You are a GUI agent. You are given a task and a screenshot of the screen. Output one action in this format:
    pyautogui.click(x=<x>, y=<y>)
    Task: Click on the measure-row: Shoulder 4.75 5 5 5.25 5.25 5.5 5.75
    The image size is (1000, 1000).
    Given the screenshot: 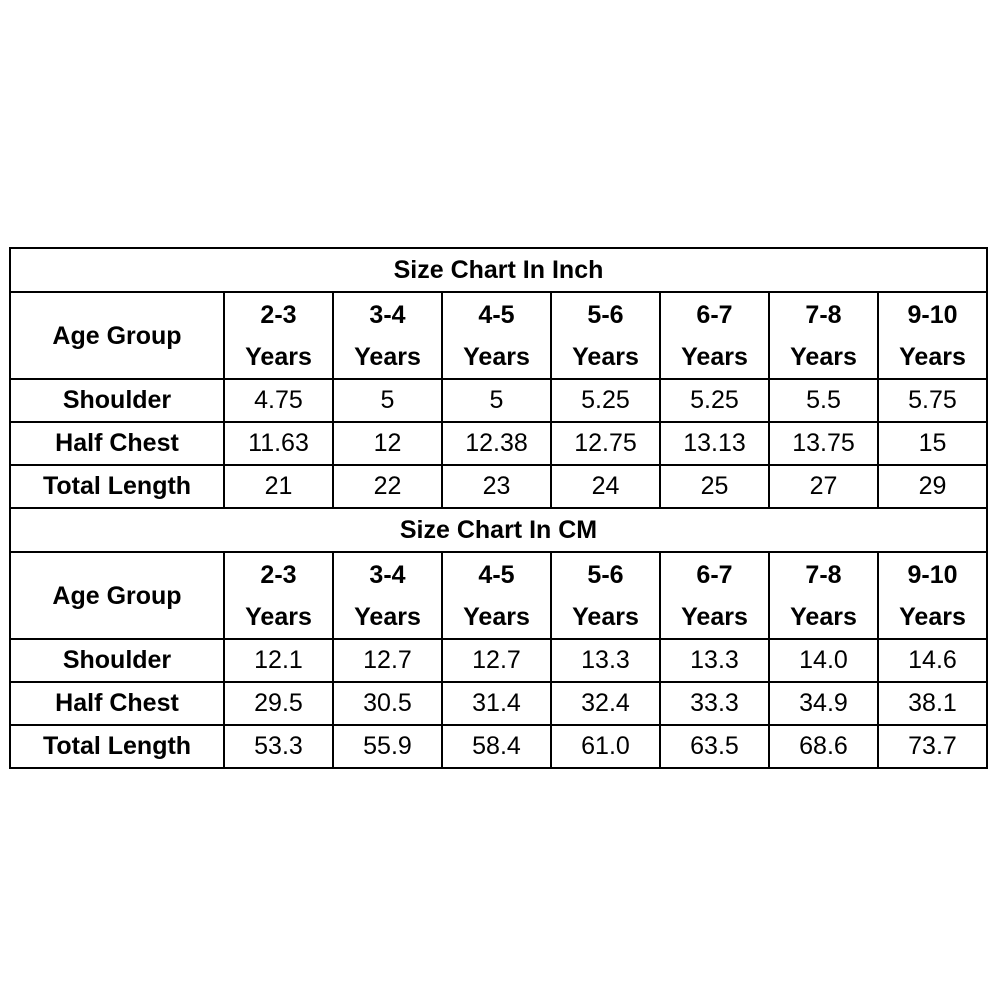 What is the action you would take?
    pyautogui.click(x=498, y=400)
    